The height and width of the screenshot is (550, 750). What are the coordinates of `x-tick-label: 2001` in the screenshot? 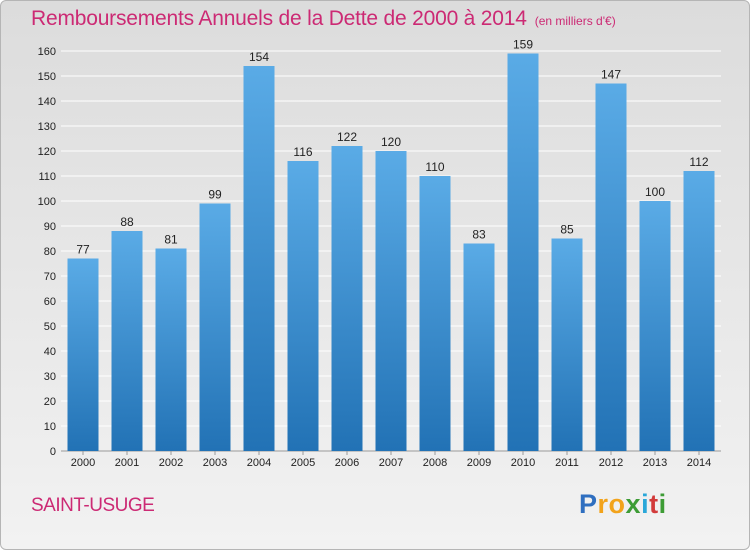 It's located at (127, 463).